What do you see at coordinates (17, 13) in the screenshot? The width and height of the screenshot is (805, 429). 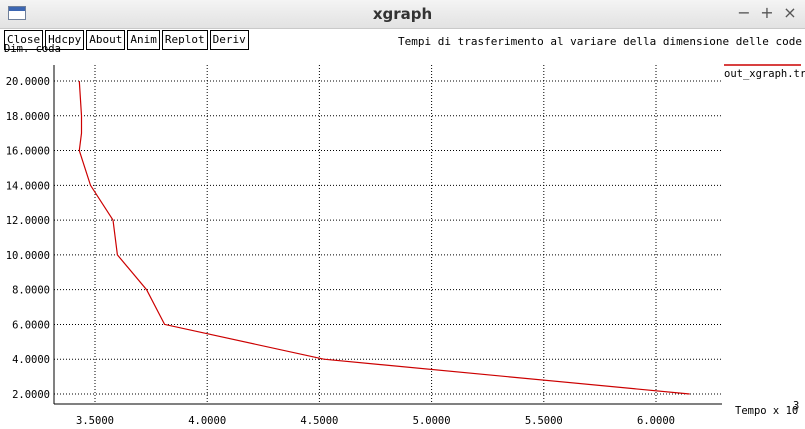 I see `window-icon` at bounding box center [17, 13].